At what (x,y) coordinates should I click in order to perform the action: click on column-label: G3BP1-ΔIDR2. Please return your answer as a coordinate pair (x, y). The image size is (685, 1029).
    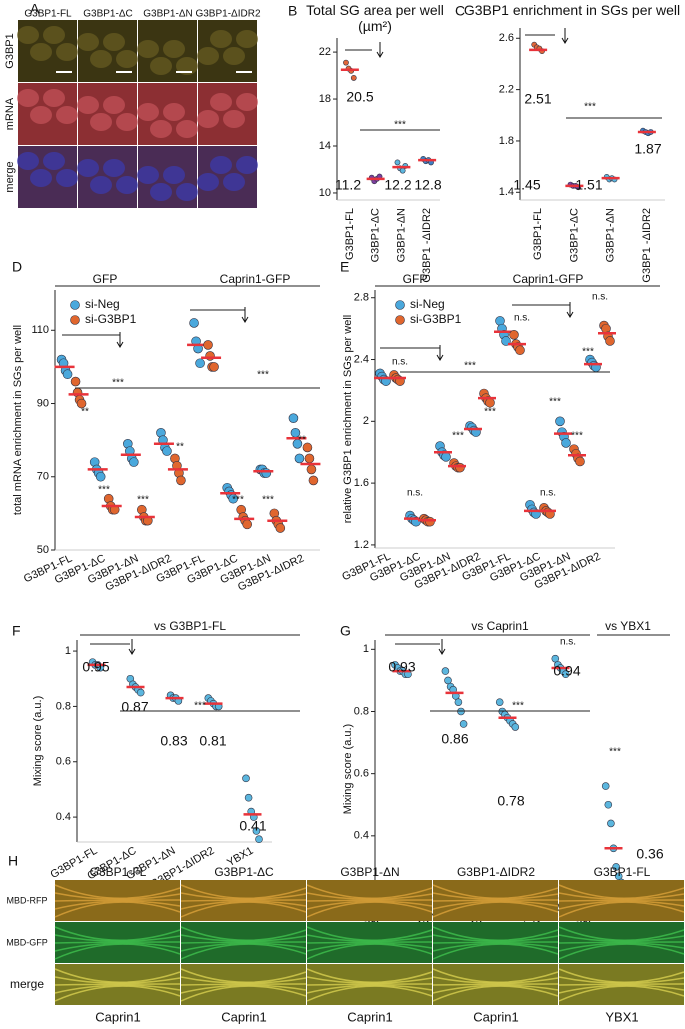
    Looking at the image, I should click on (496, 872).